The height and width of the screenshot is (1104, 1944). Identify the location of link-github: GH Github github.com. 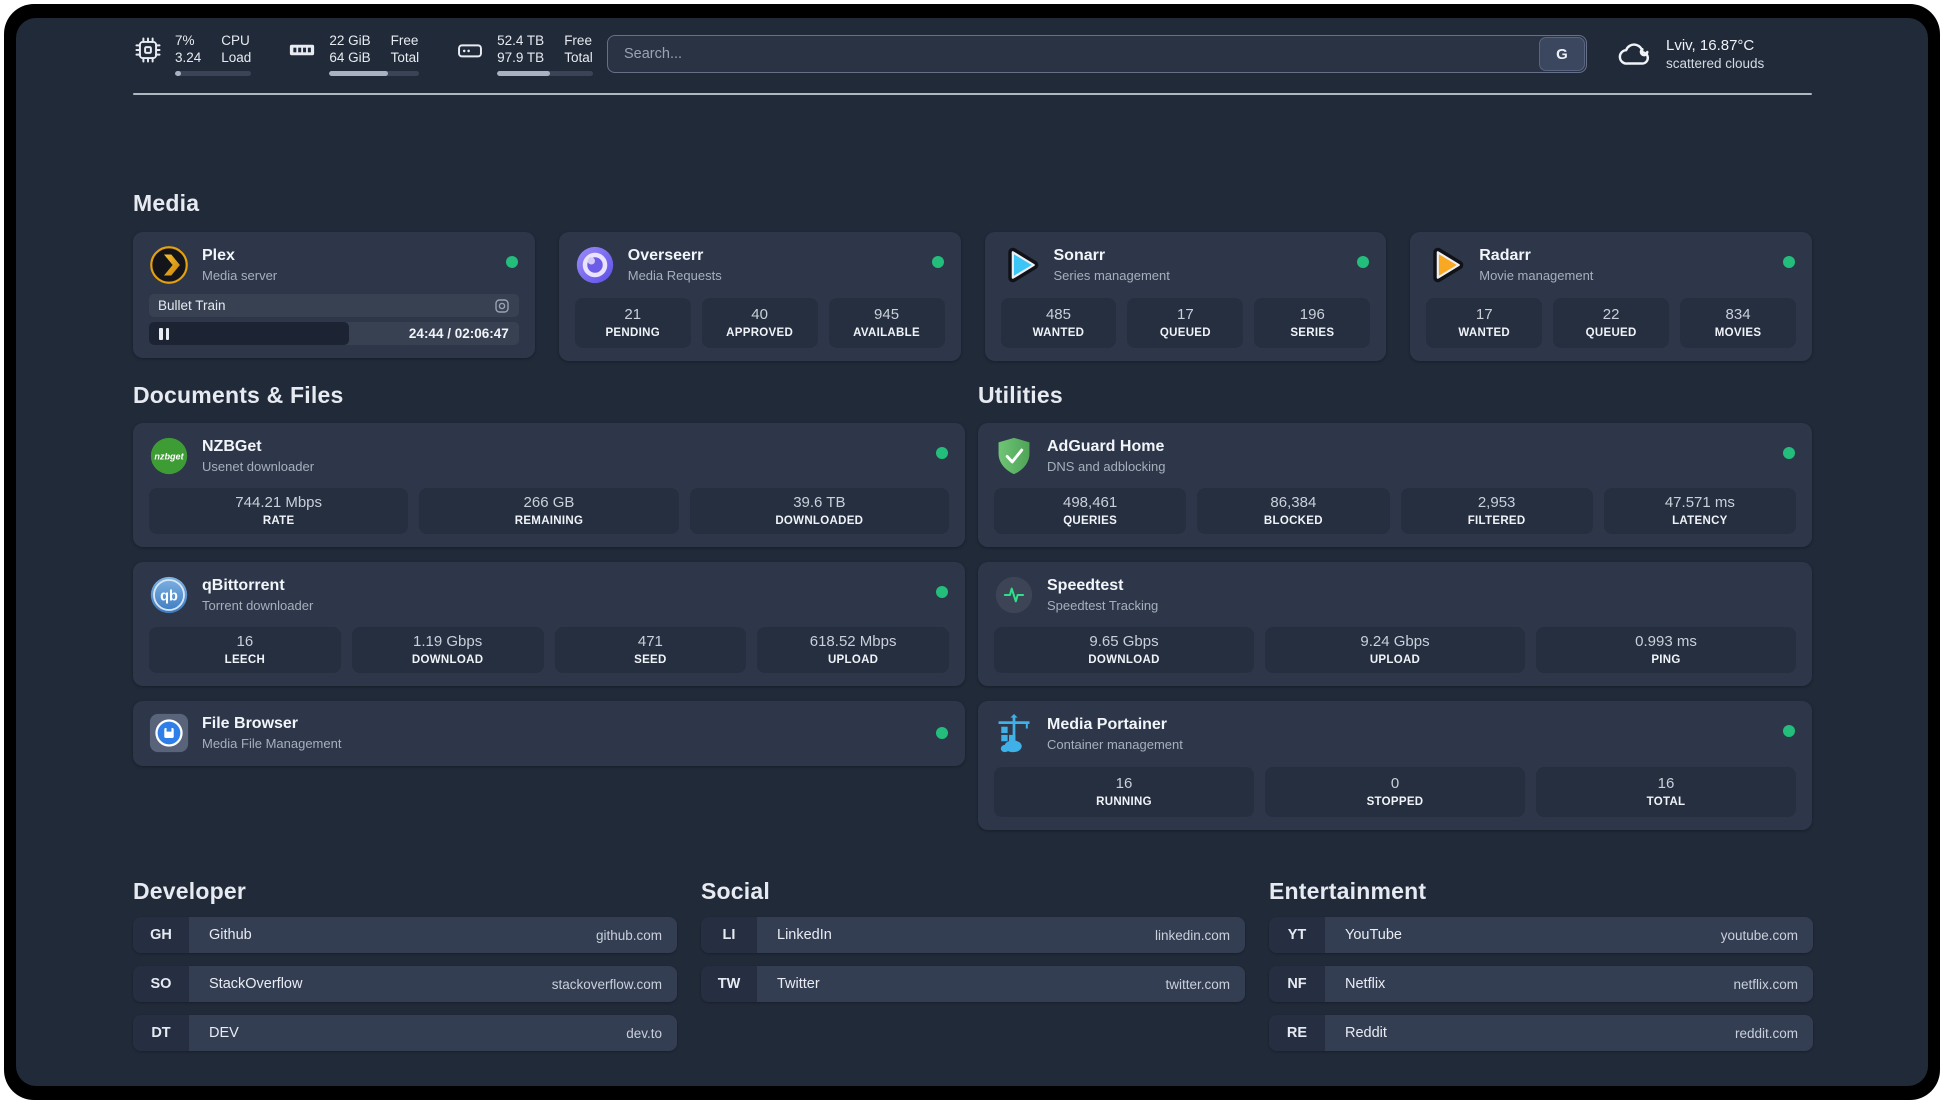
(405, 935).